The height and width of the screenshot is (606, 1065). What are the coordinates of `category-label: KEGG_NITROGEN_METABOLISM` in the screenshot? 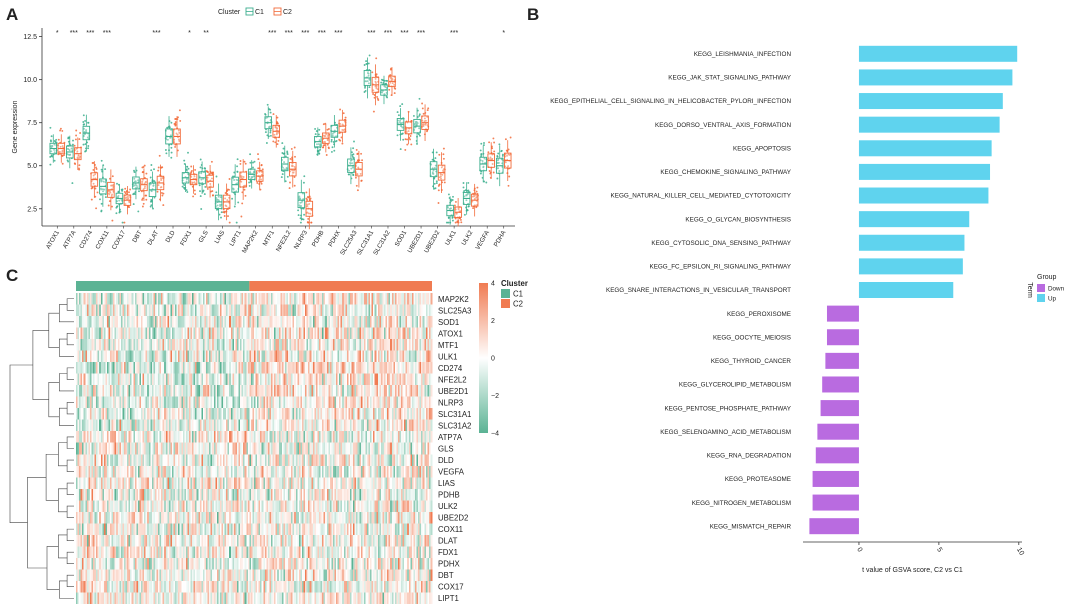 It's located at (741, 503).